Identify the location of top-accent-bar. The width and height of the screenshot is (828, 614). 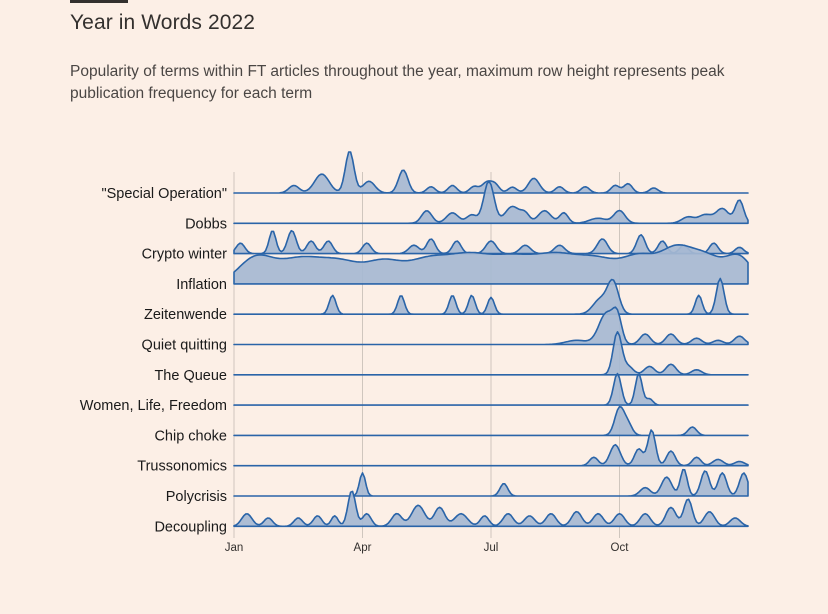
(99, 1).